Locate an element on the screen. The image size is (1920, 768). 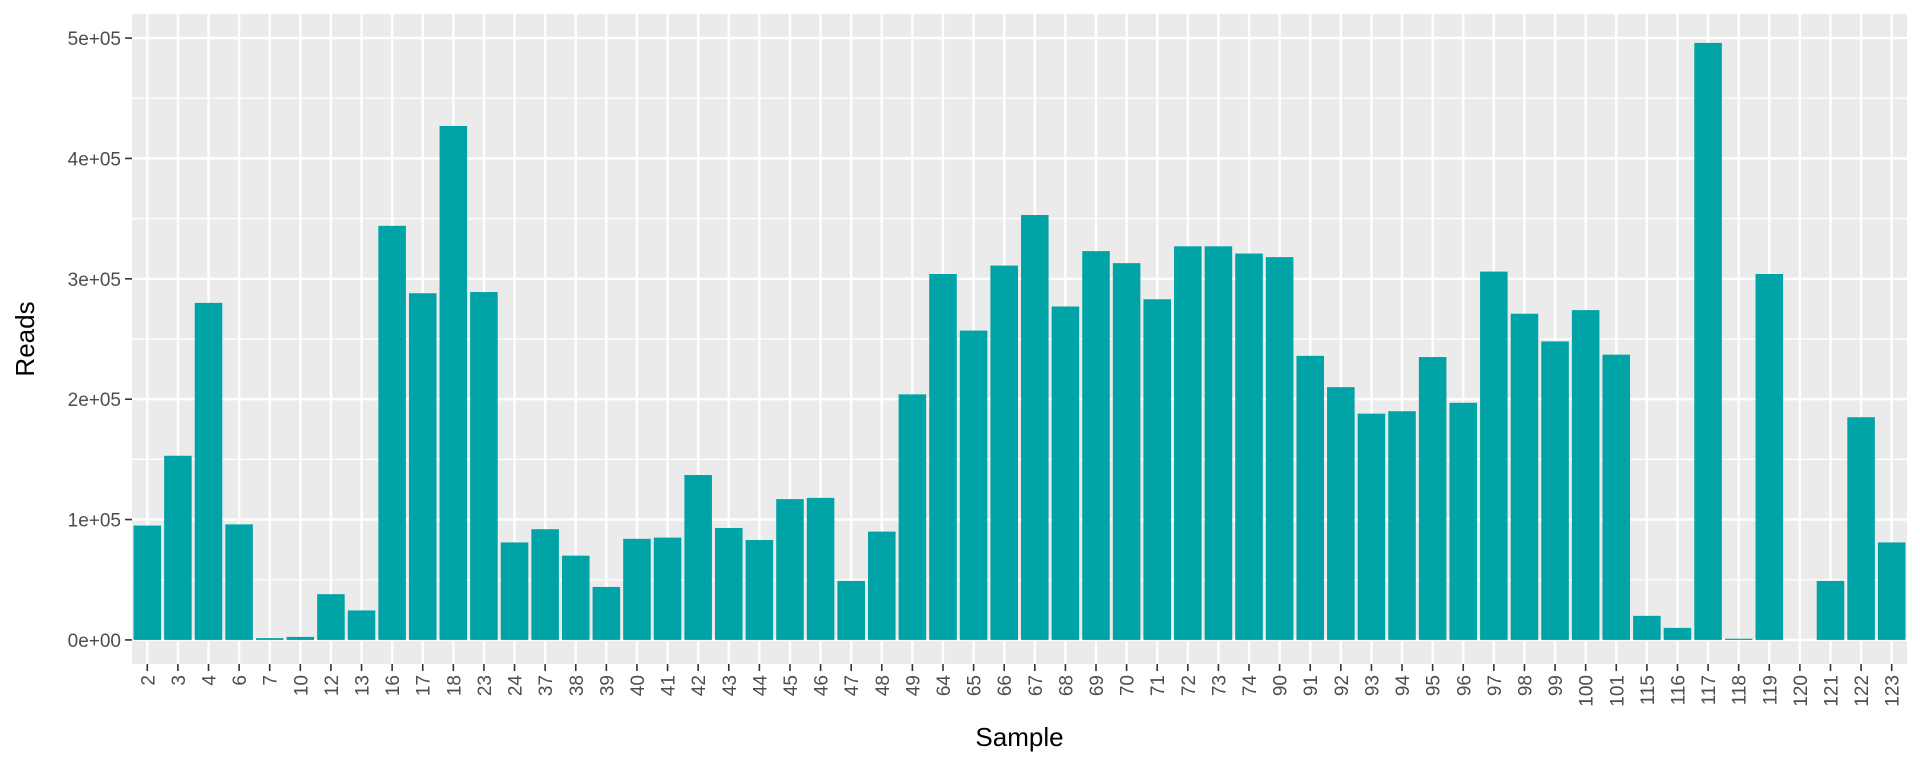
x-tick-label: 98 is located at coordinates (1525, 685).